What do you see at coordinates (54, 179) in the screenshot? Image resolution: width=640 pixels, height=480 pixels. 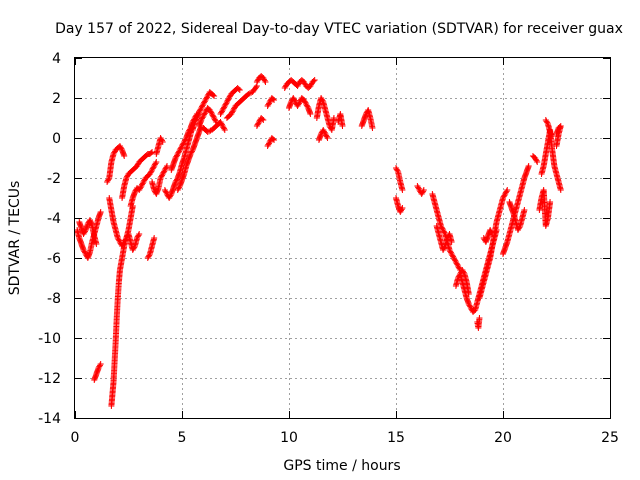 I see `y-tick-label: -2` at bounding box center [54, 179].